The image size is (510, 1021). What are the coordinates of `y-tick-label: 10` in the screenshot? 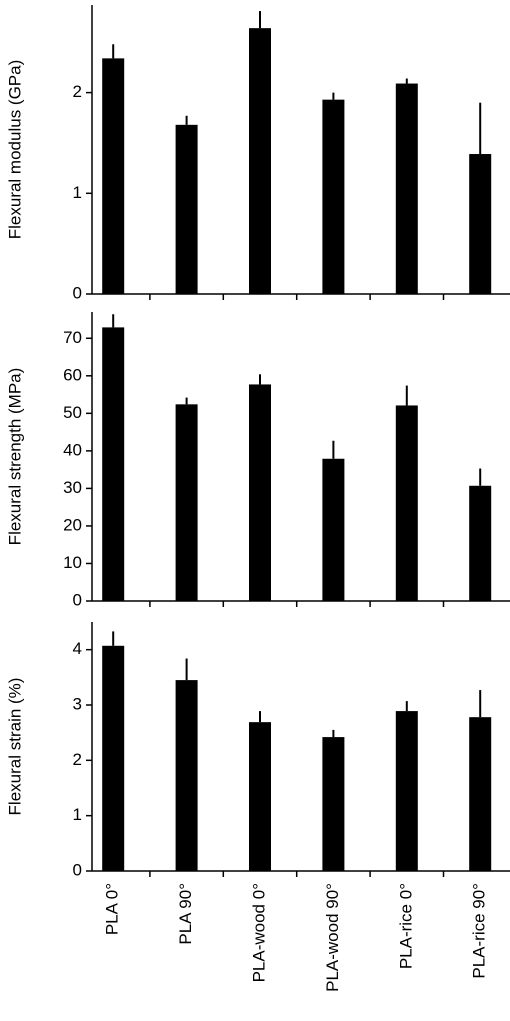 It's located at (72, 562).